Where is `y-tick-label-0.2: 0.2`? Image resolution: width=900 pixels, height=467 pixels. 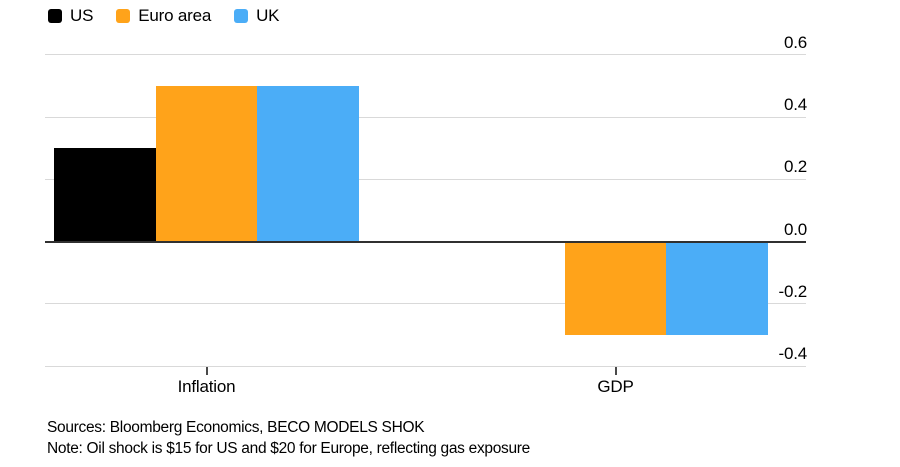 y-tick-label-0.2: 0.2 is located at coordinates (795, 167).